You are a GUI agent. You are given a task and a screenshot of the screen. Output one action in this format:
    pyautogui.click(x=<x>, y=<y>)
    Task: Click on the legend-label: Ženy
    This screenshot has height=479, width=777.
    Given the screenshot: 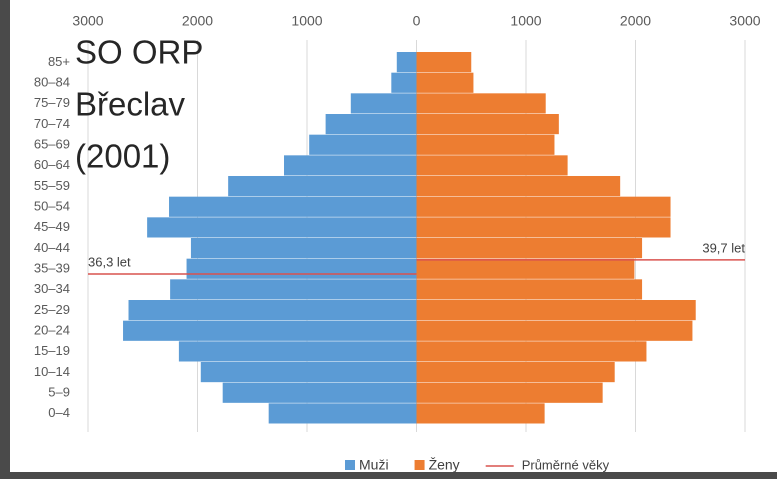 What is the action you would take?
    pyautogui.click(x=444, y=465)
    